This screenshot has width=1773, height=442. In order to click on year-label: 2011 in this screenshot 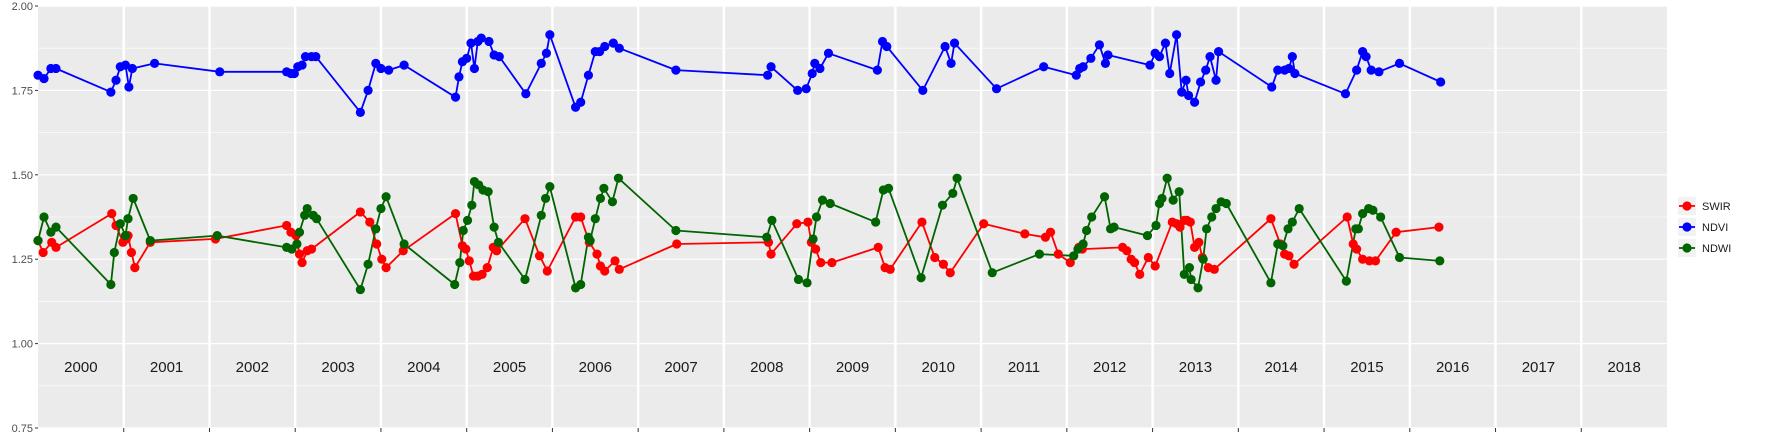, I will do `click(1024, 367)`.